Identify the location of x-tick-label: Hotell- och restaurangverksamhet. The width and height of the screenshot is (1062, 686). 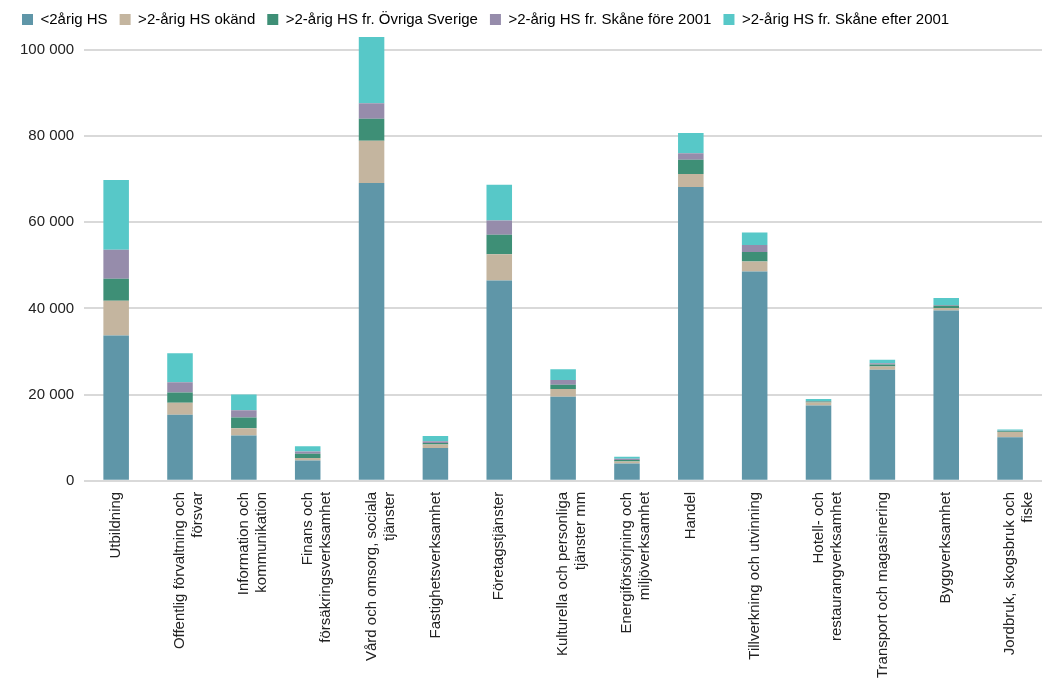
(826, 566).